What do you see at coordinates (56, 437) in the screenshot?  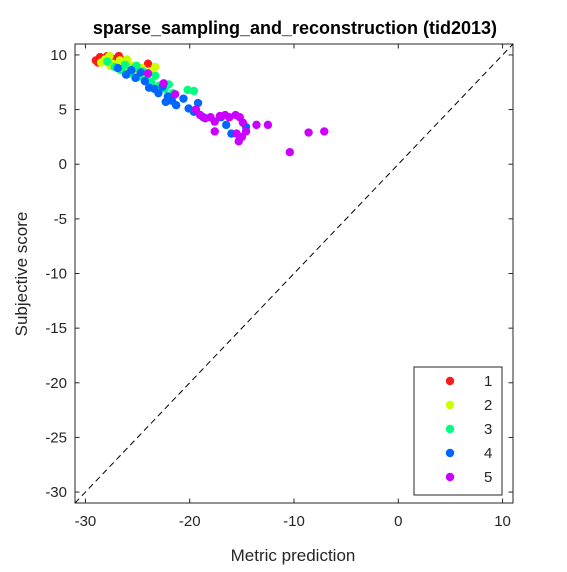 I see `y-tick-label: -25` at bounding box center [56, 437].